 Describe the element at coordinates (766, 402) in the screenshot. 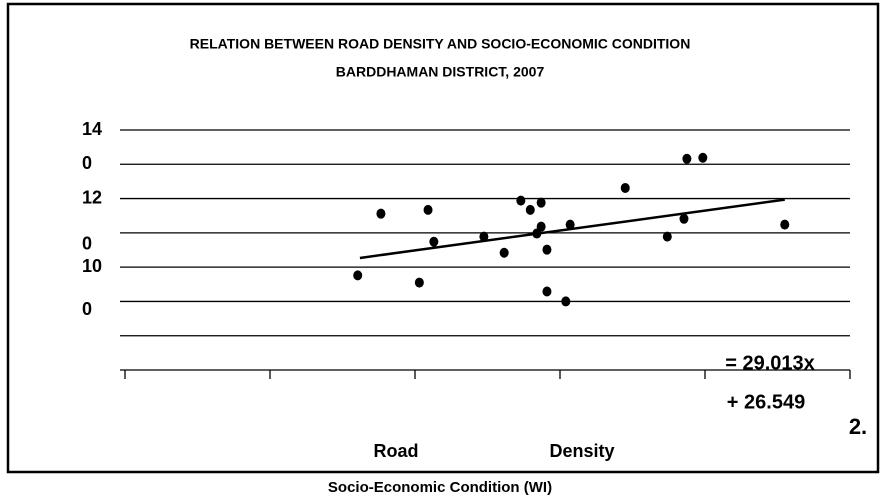

I see `annotation: + 26.549` at that location.